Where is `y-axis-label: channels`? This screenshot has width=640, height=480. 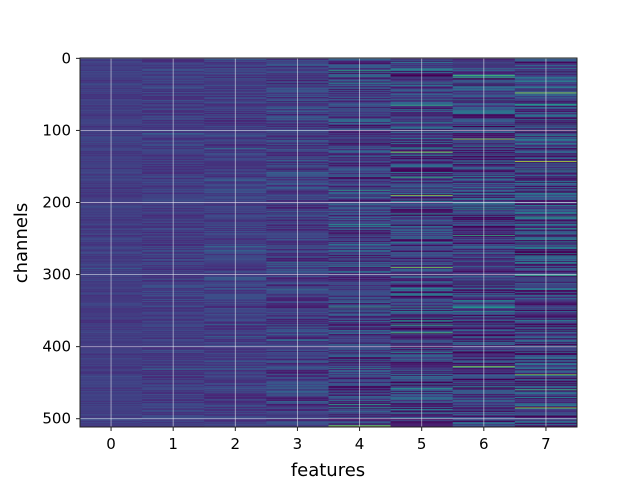 y-axis-label: channels is located at coordinates (21, 243).